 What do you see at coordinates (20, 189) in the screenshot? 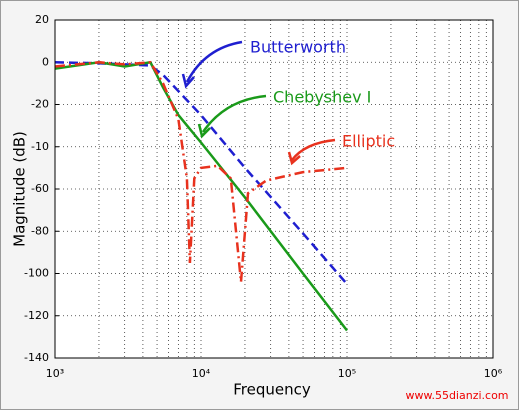
I see `y-axis-label: Magnitude (dB)` at bounding box center [20, 189].